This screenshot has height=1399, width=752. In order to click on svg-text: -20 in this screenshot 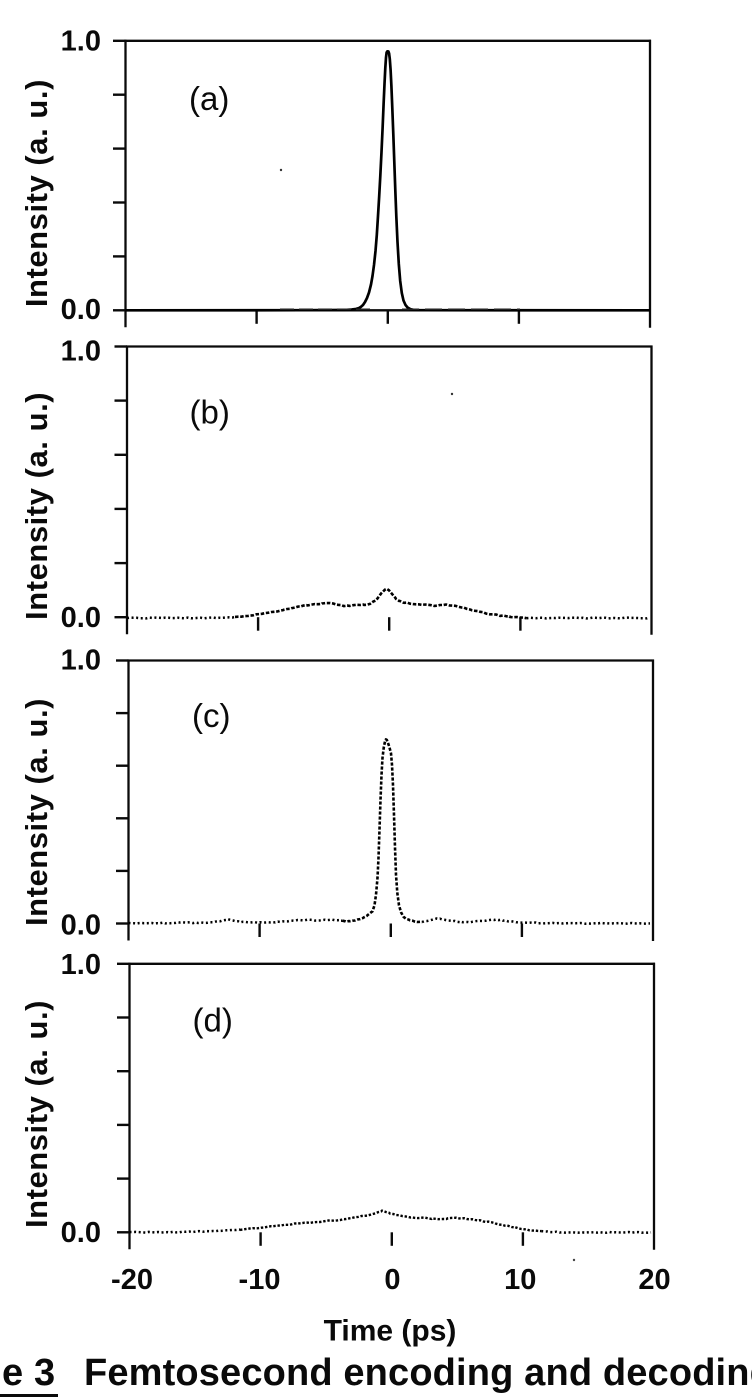, I will do `click(132, 1280)`.